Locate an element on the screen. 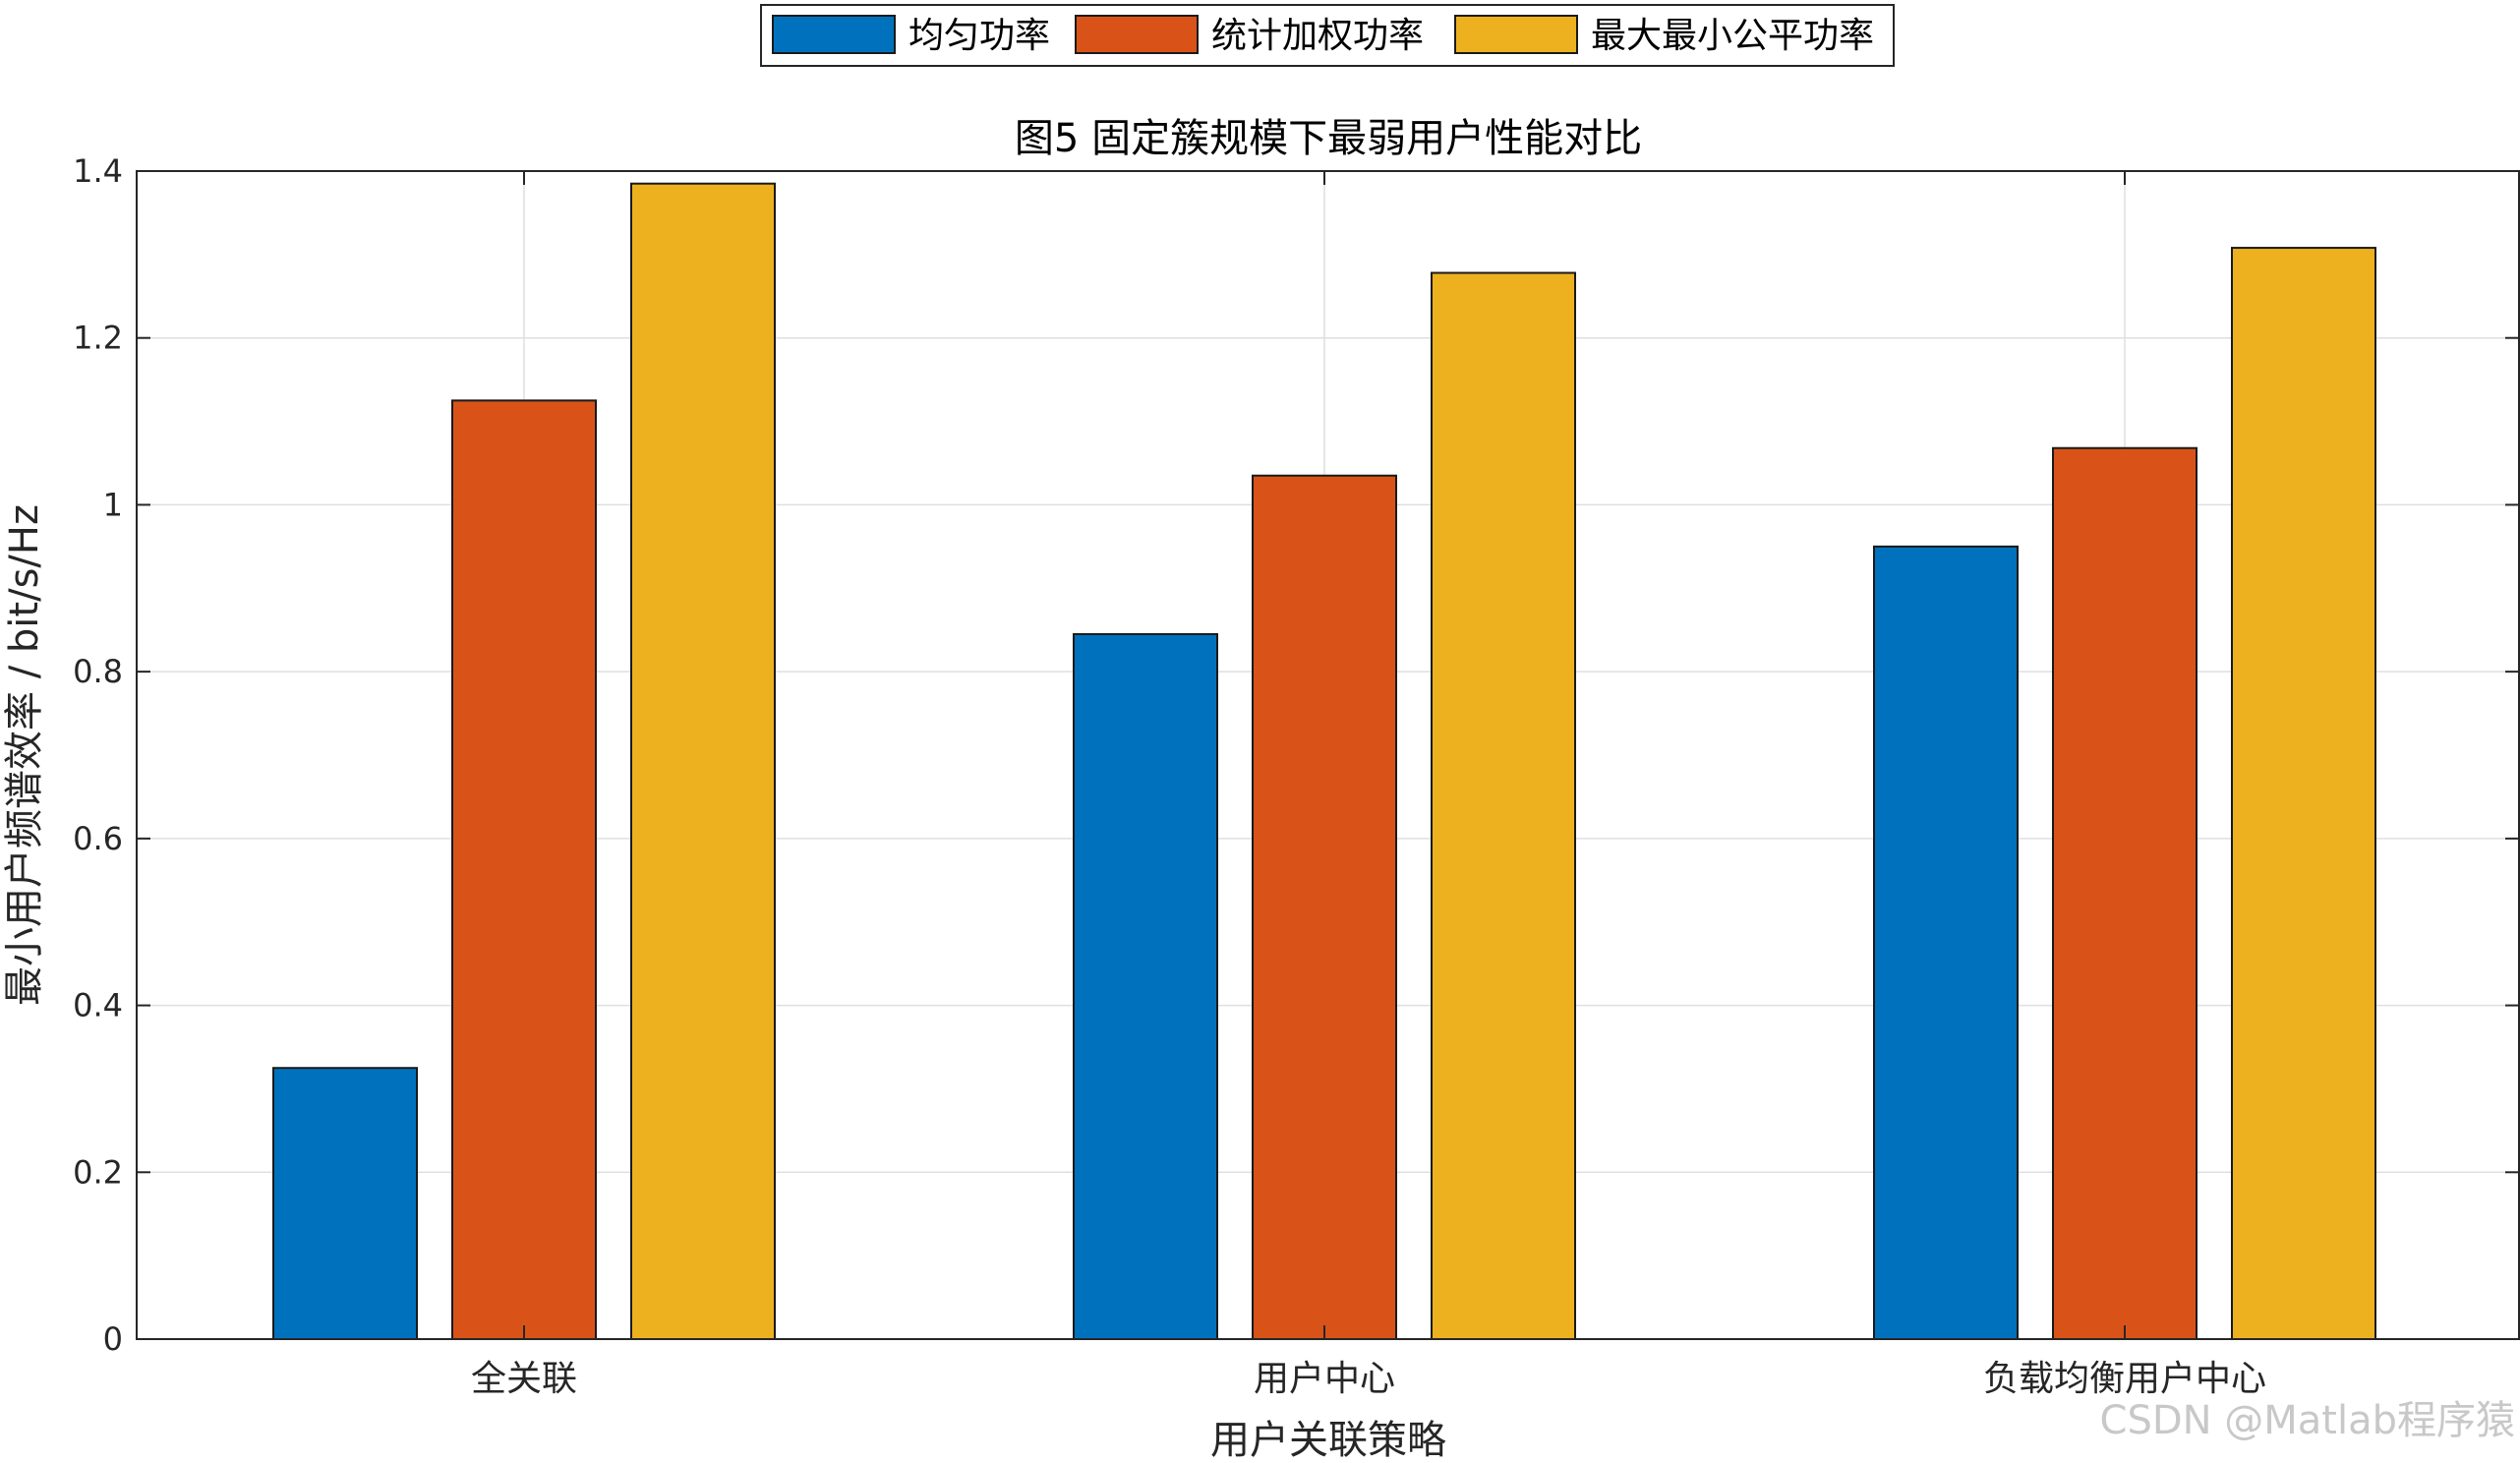 This screenshot has height=1463, width=2520. x-tick-label: 全关联 is located at coordinates (524, 1379).